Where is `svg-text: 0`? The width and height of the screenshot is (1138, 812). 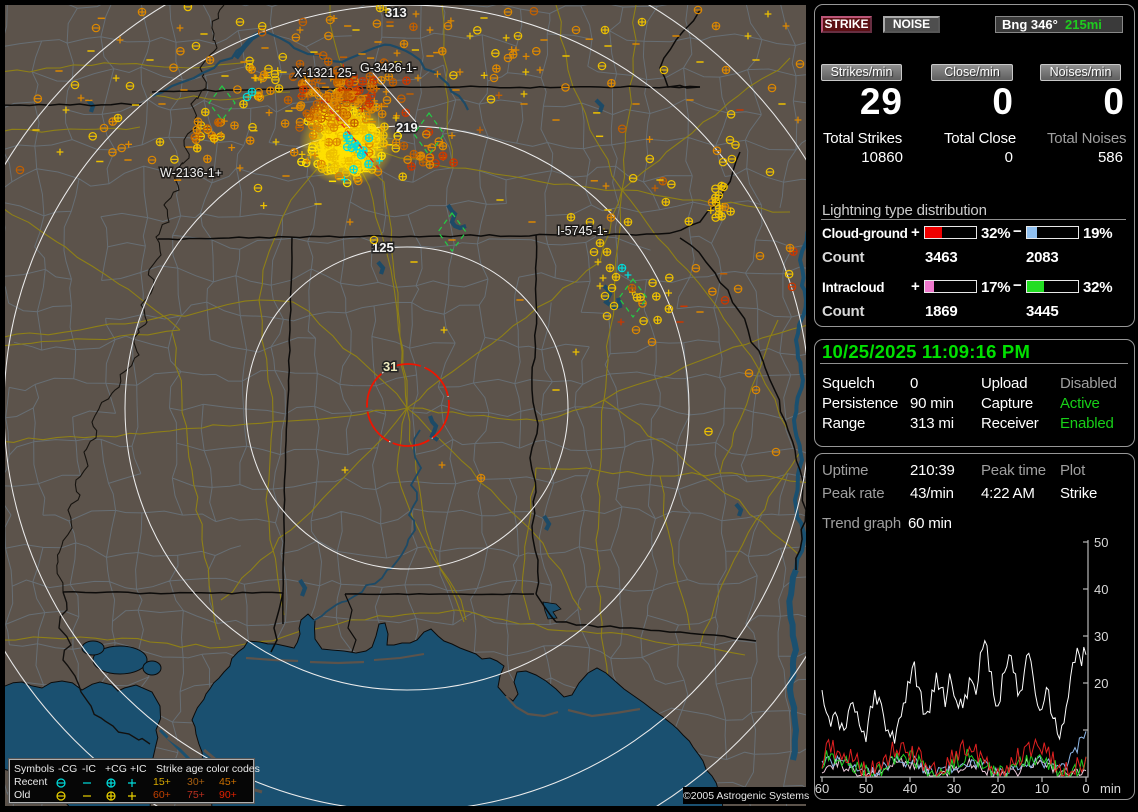
svg-text: 0 is located at coordinates (1085, 788).